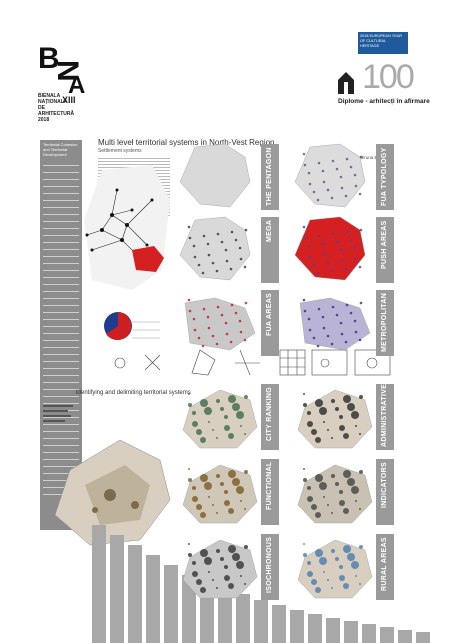 This screenshot has width=450, height=643. What do you see at coordinates (107, 475) in the screenshot?
I see `region-map` at bounding box center [107, 475].